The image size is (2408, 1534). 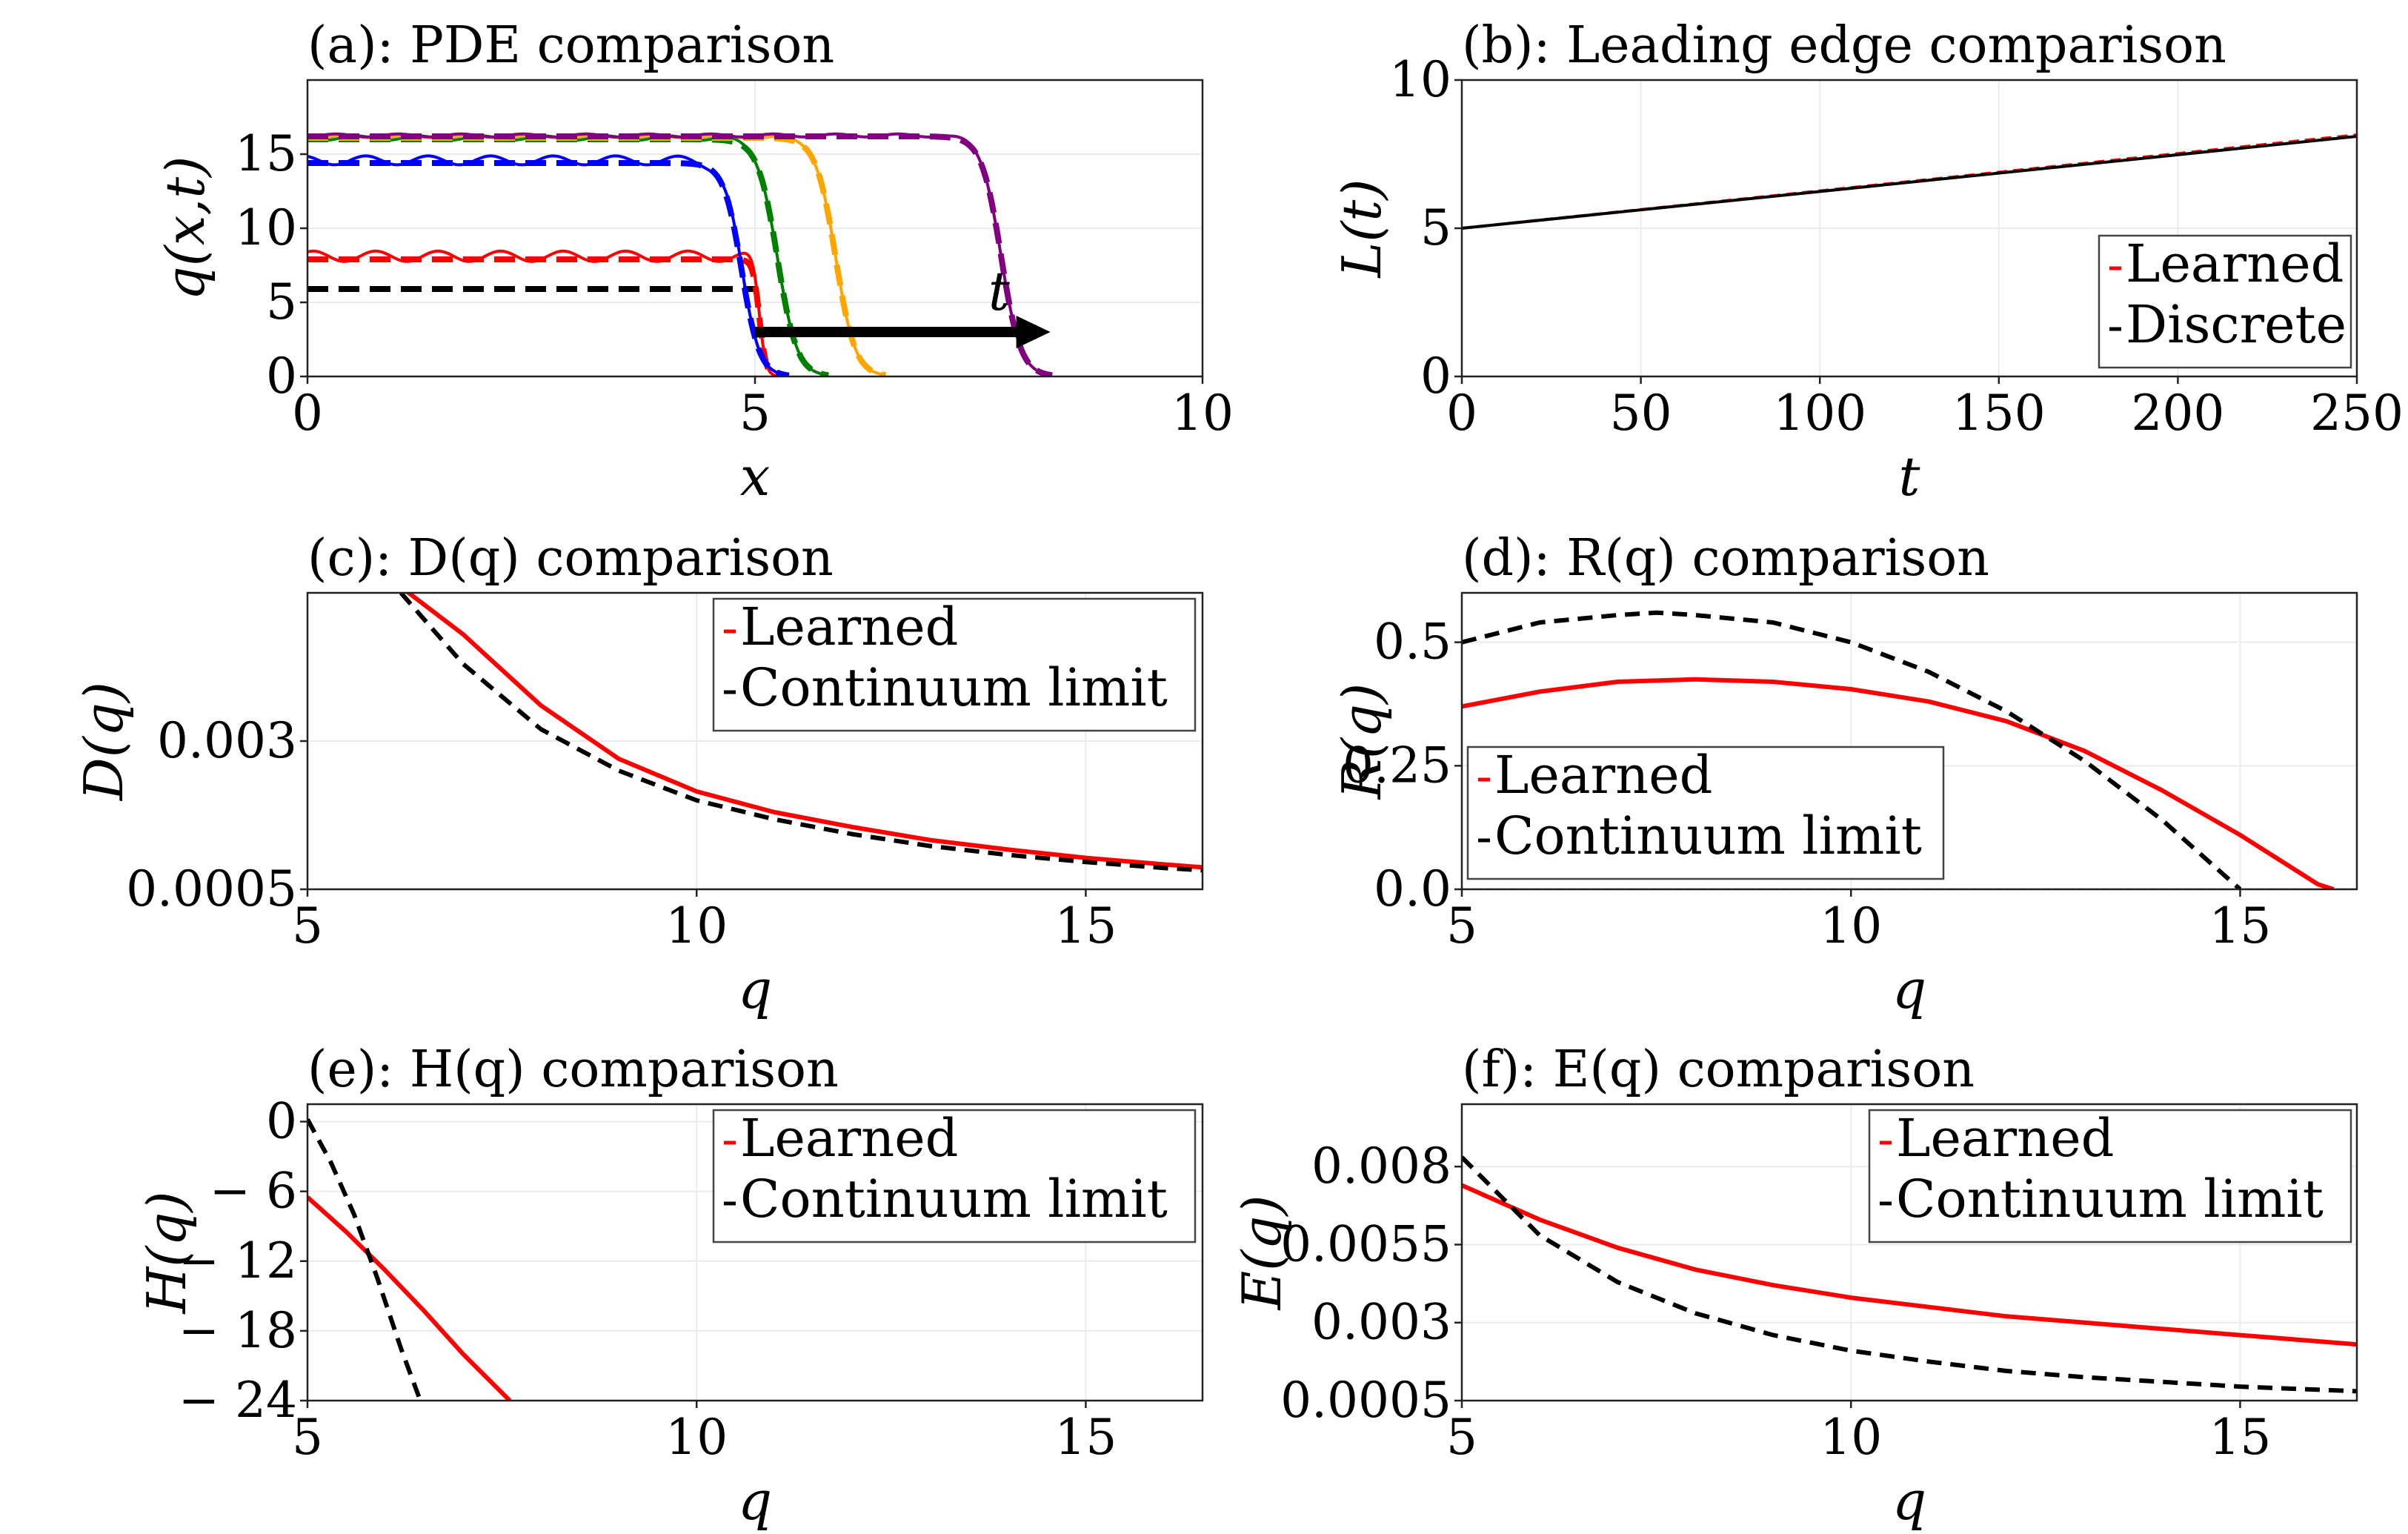 I want to click on plot-area-d, so click(x=1909, y=749).